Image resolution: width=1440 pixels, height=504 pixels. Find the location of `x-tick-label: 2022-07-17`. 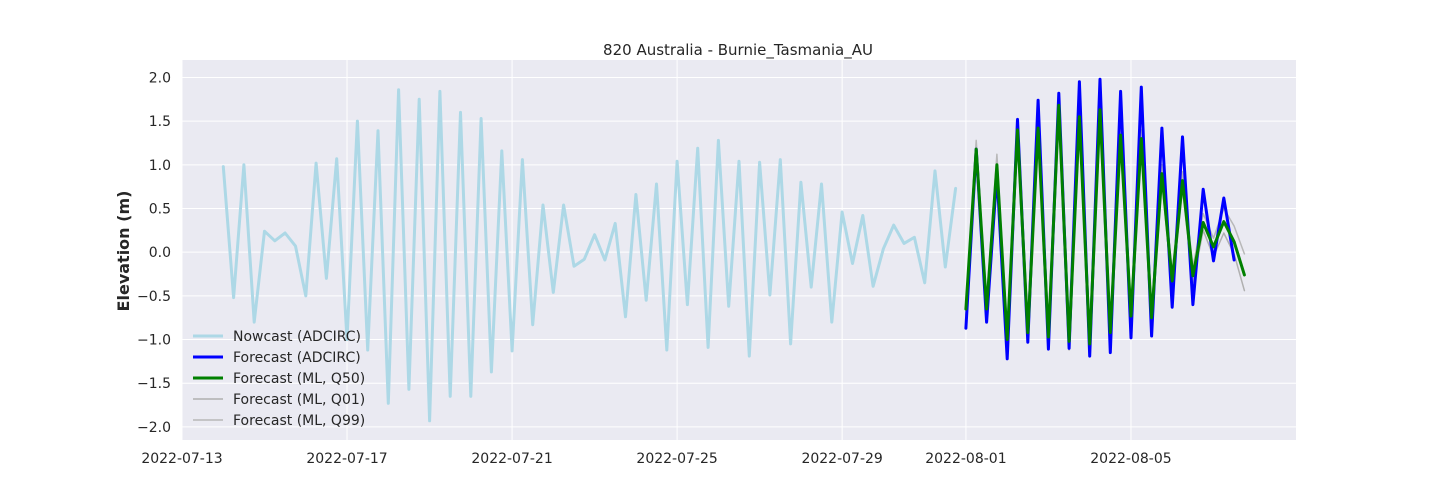

x-tick-label: 2022-07-17 is located at coordinates (346, 459).